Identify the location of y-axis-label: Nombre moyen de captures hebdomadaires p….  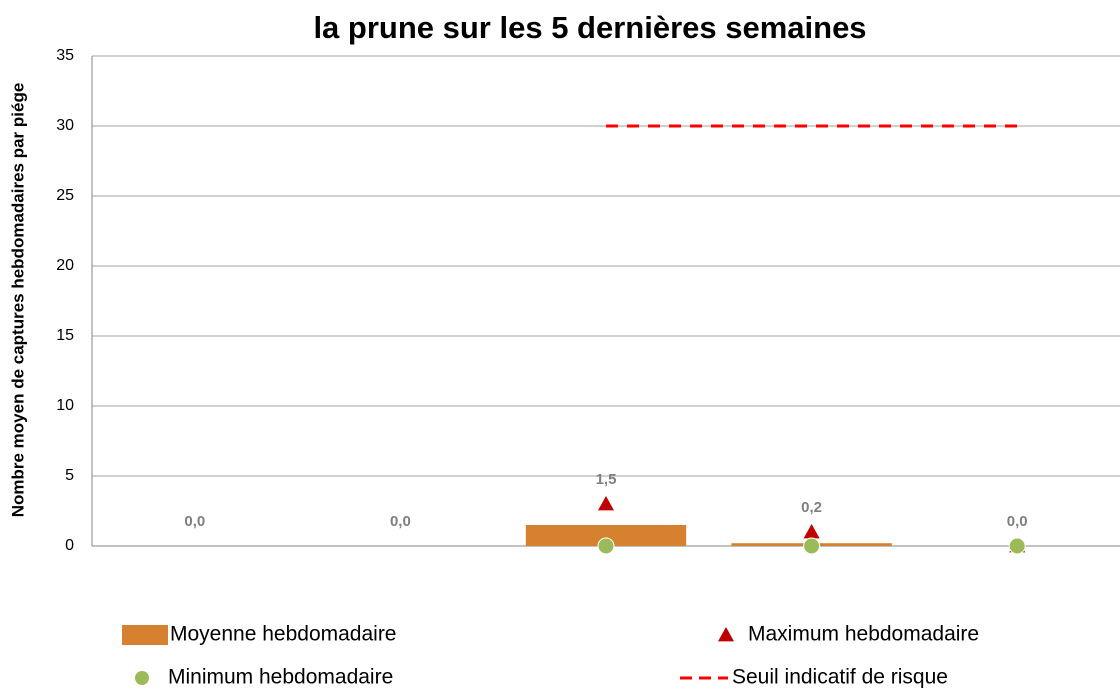
(17, 300).